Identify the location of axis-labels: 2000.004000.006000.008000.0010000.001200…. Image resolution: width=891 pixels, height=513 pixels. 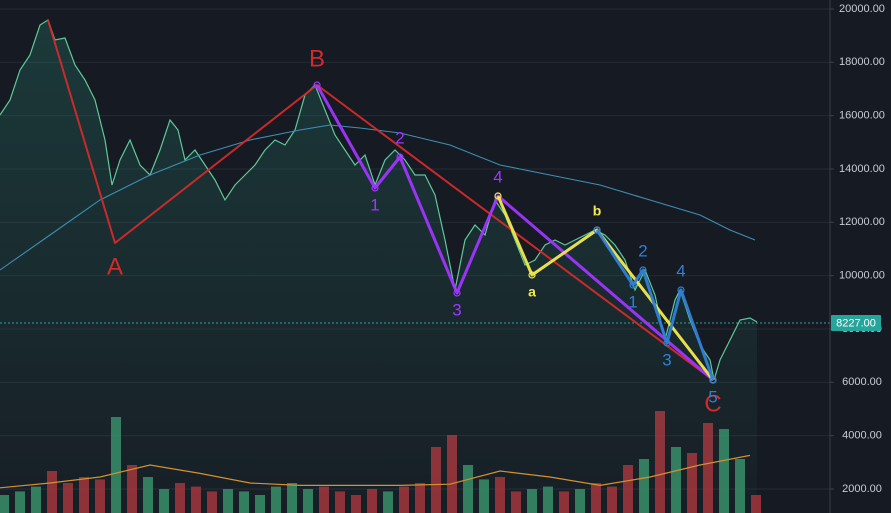
(857, 249).